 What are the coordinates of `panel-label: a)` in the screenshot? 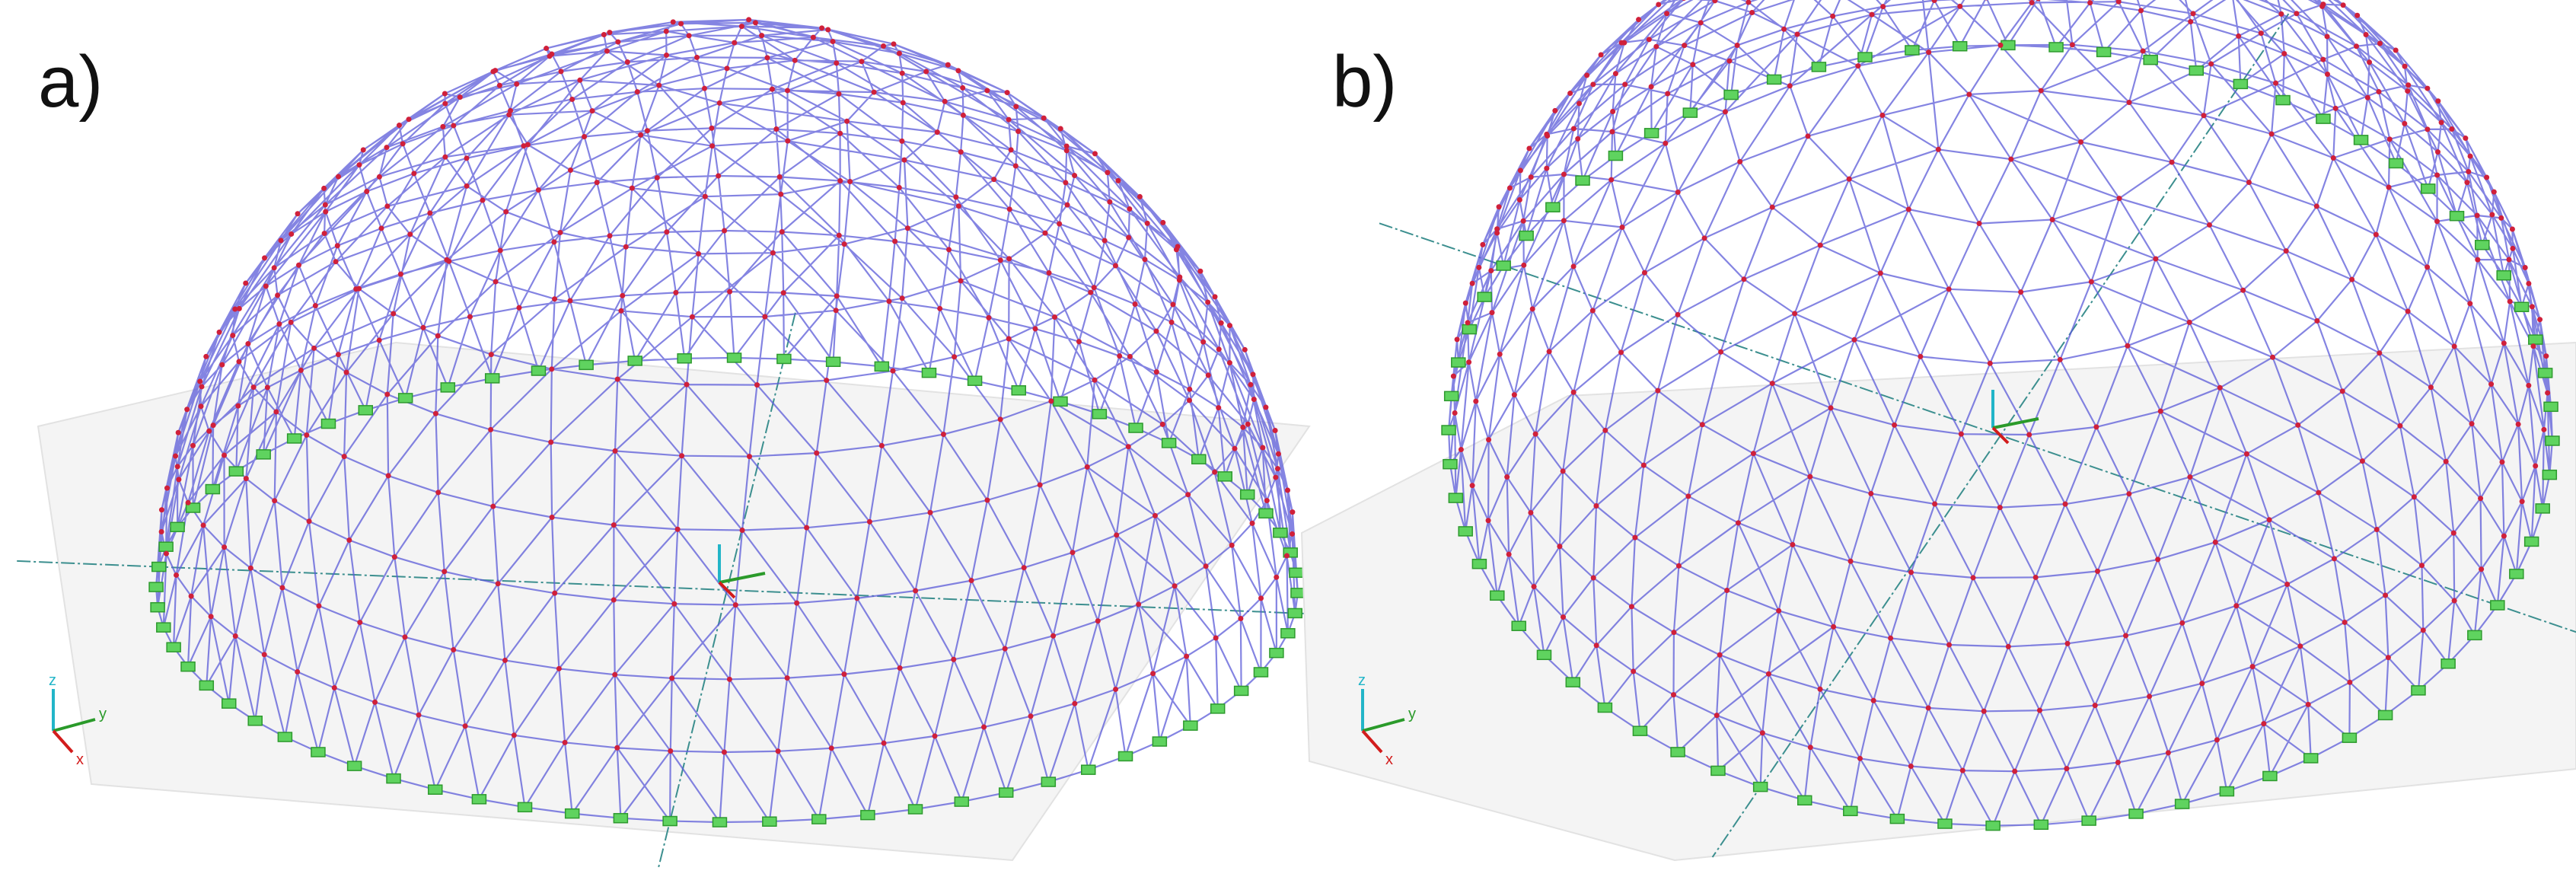 It's located at (70, 82).